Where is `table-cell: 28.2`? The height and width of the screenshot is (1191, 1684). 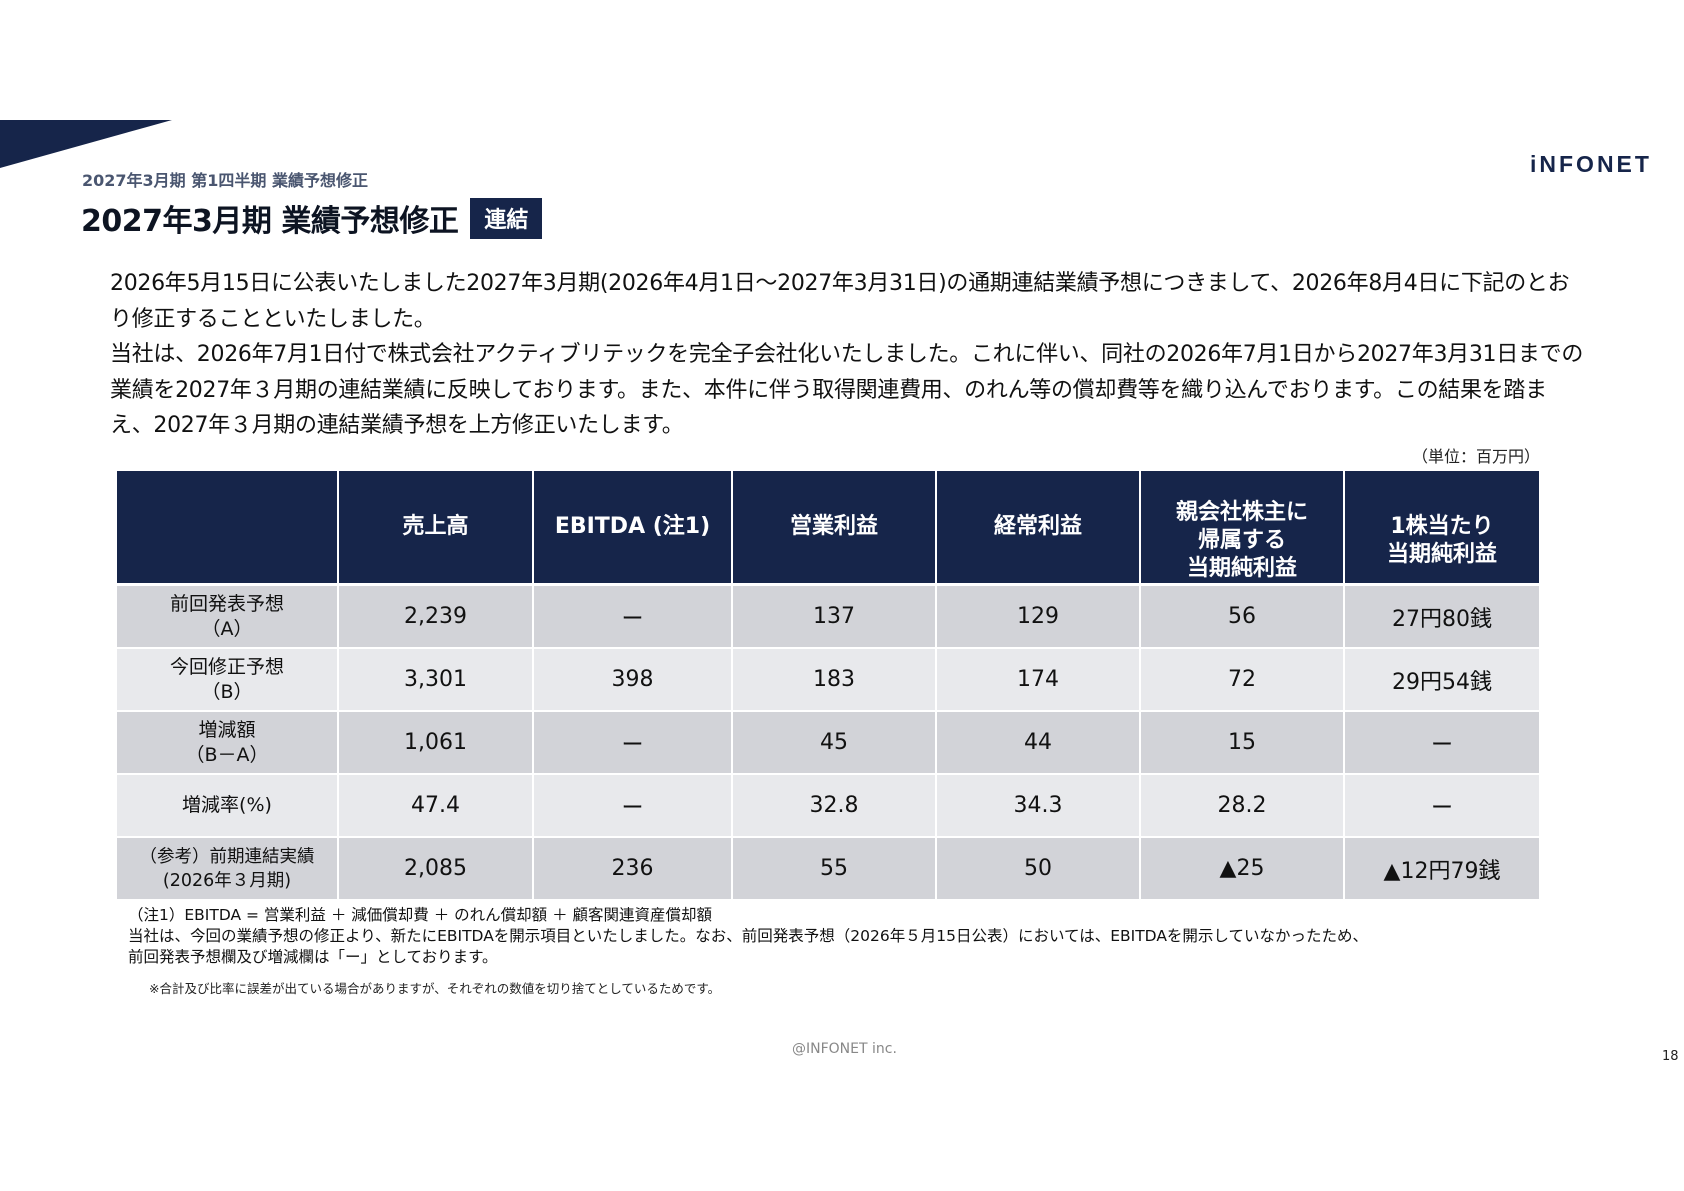
table-cell: 28.2 is located at coordinates (1242, 805).